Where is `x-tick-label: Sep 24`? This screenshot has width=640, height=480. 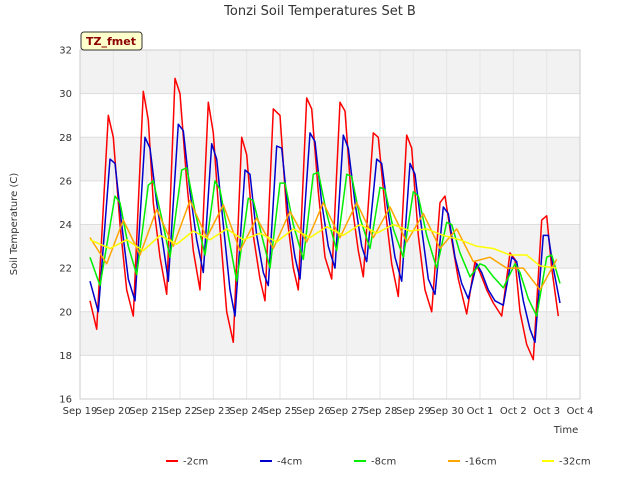
x-tick-label: Sep 24 is located at coordinates (246, 411).